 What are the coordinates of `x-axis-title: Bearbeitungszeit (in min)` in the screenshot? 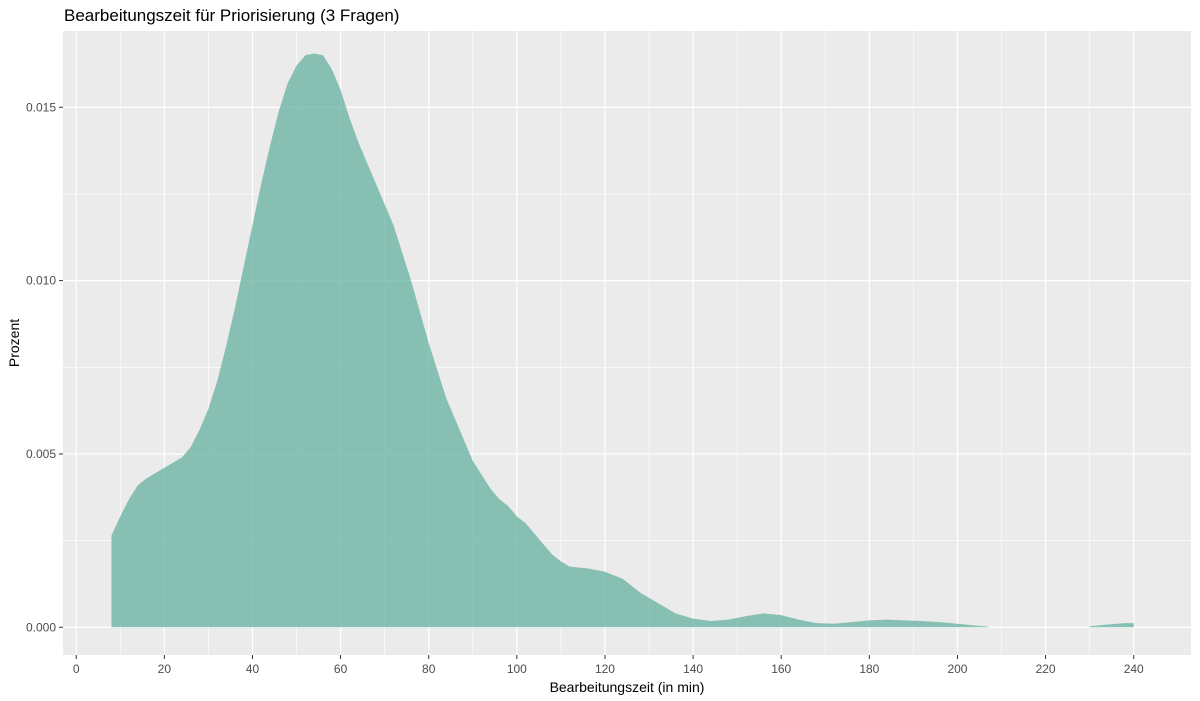 It's located at (627, 687).